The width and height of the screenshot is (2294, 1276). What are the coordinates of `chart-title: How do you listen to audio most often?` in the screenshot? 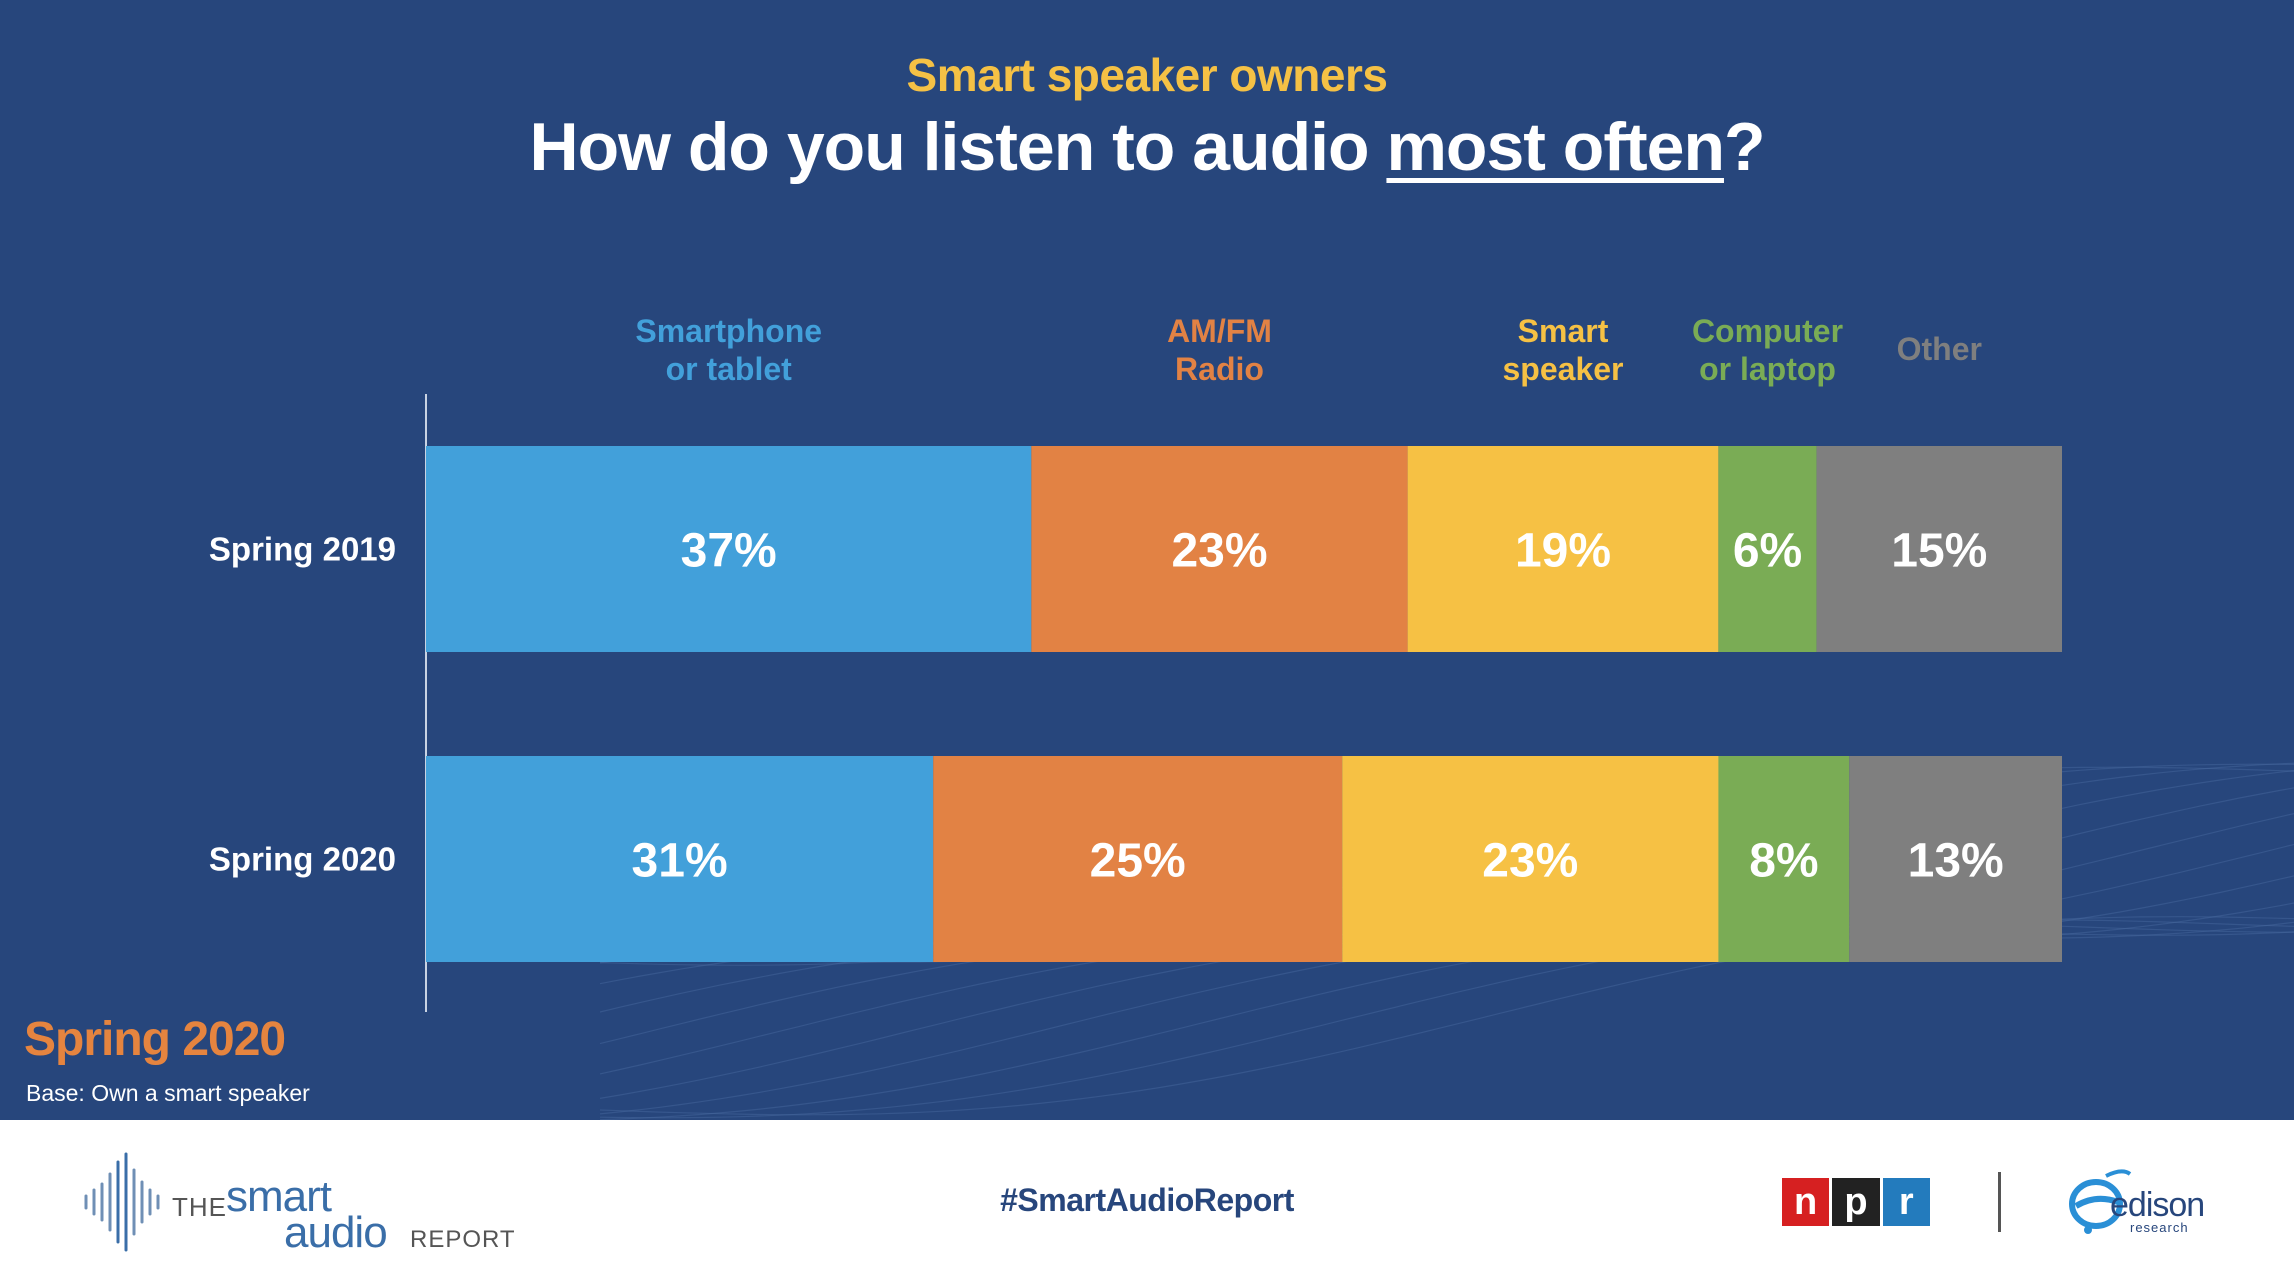 It's located at (1147, 147).